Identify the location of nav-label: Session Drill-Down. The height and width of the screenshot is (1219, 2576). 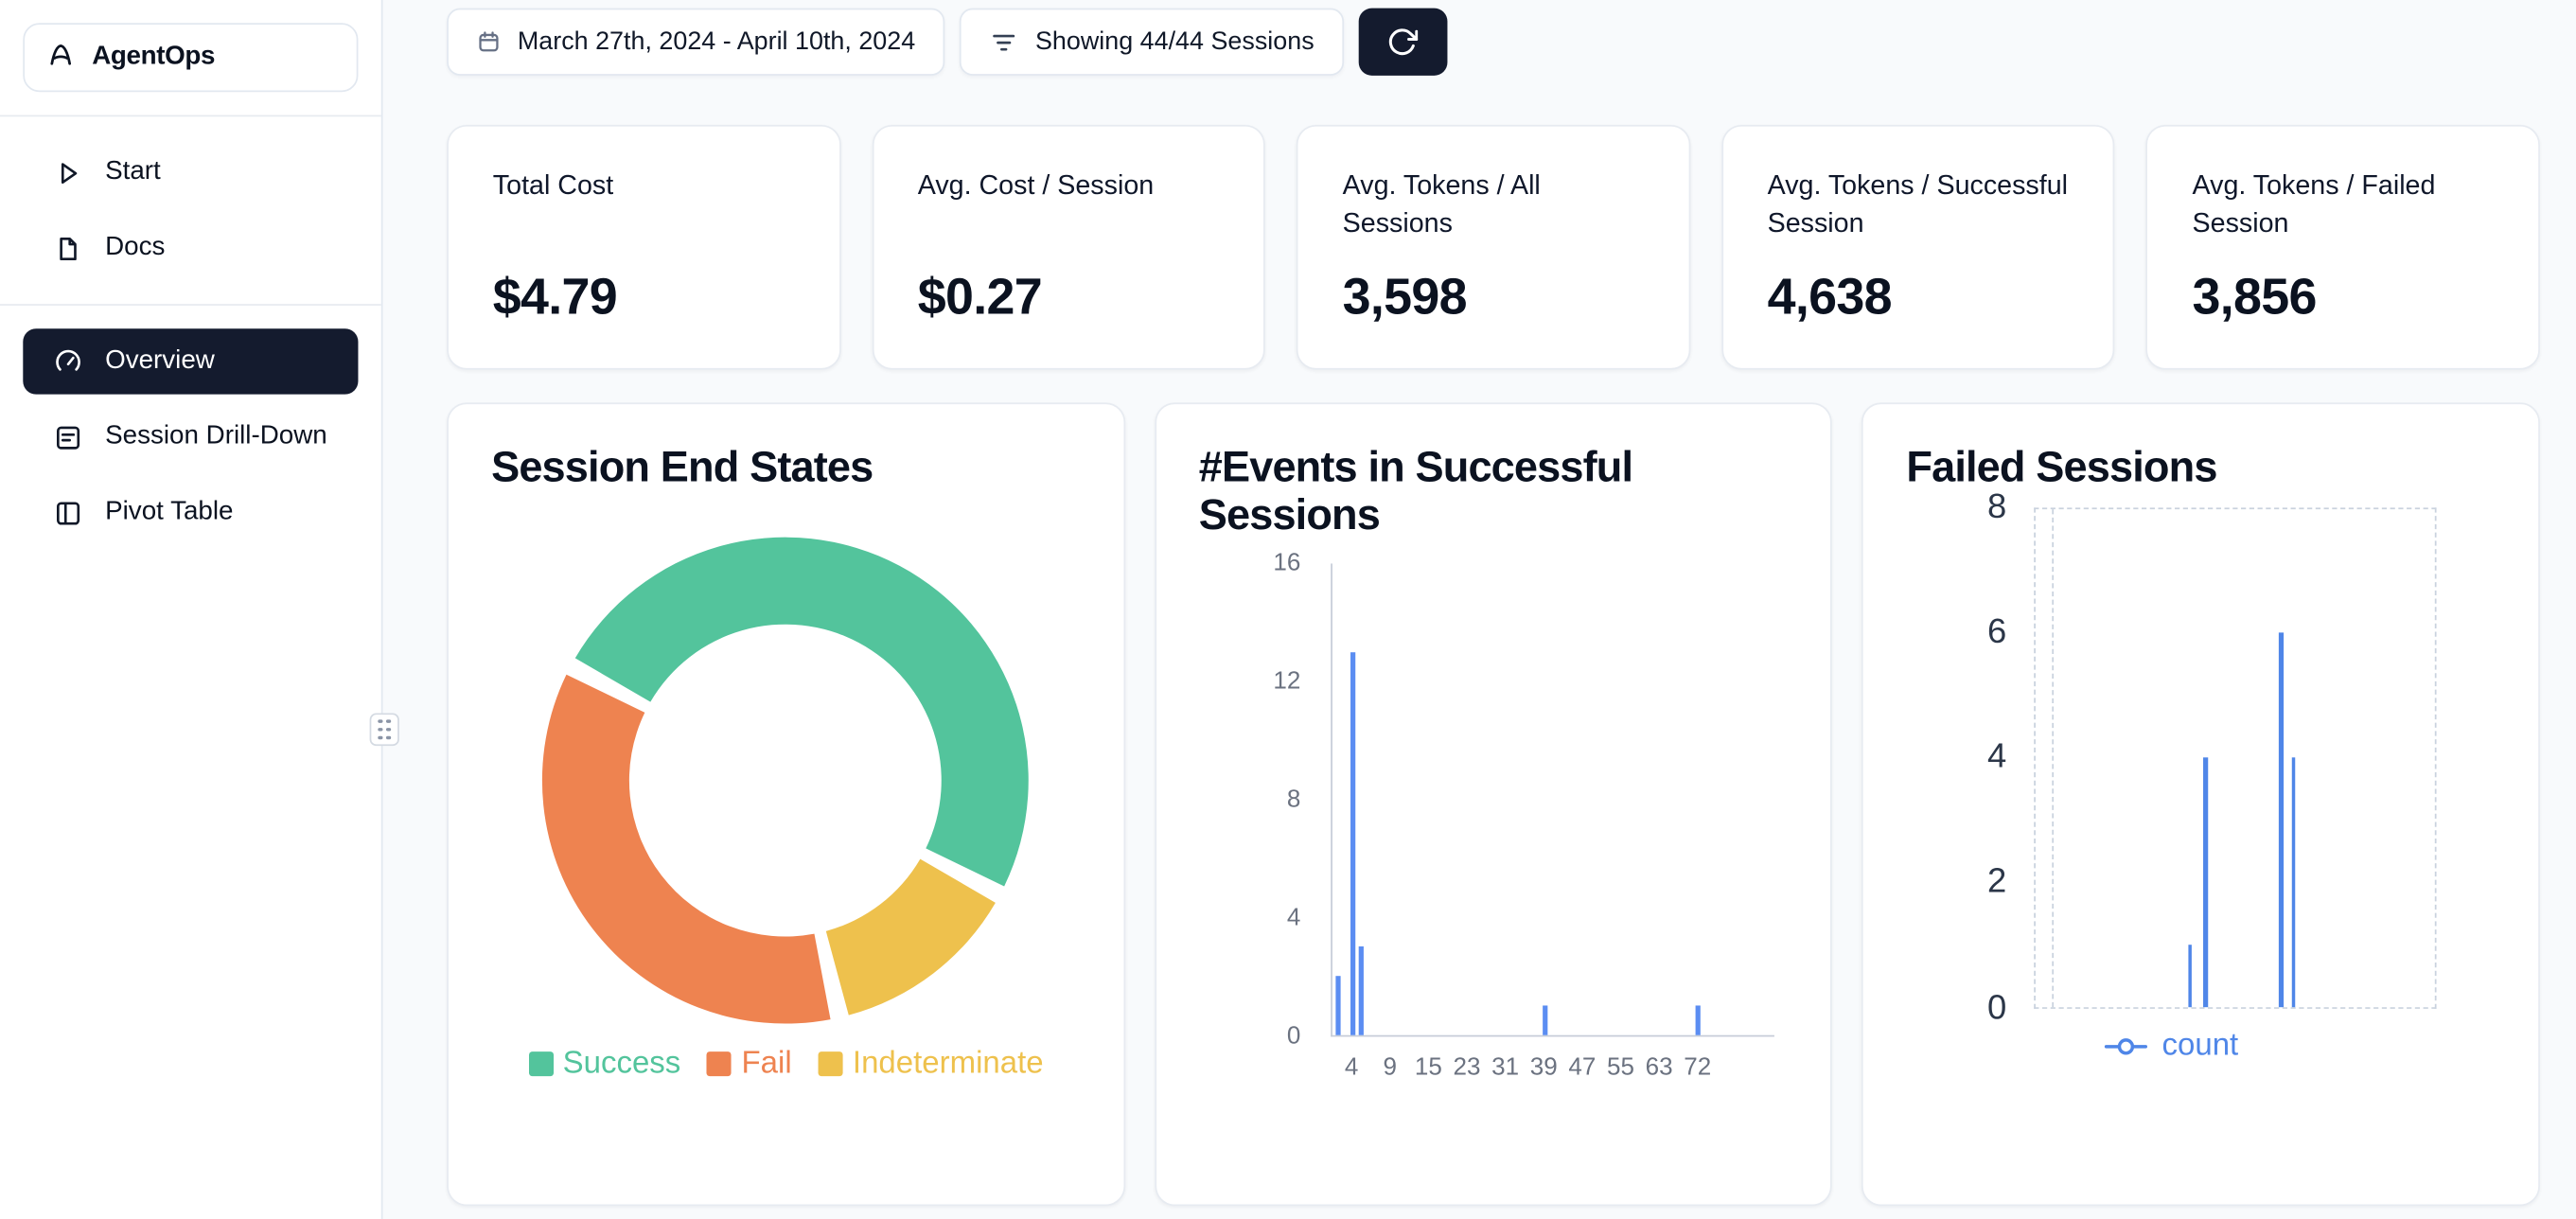
(216, 436).